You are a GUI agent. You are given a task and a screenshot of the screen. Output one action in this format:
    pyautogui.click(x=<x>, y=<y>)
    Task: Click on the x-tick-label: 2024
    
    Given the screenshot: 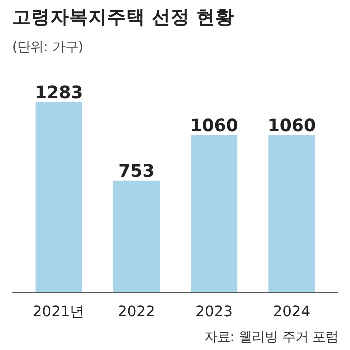 What is the action you would take?
    pyautogui.click(x=292, y=312)
    